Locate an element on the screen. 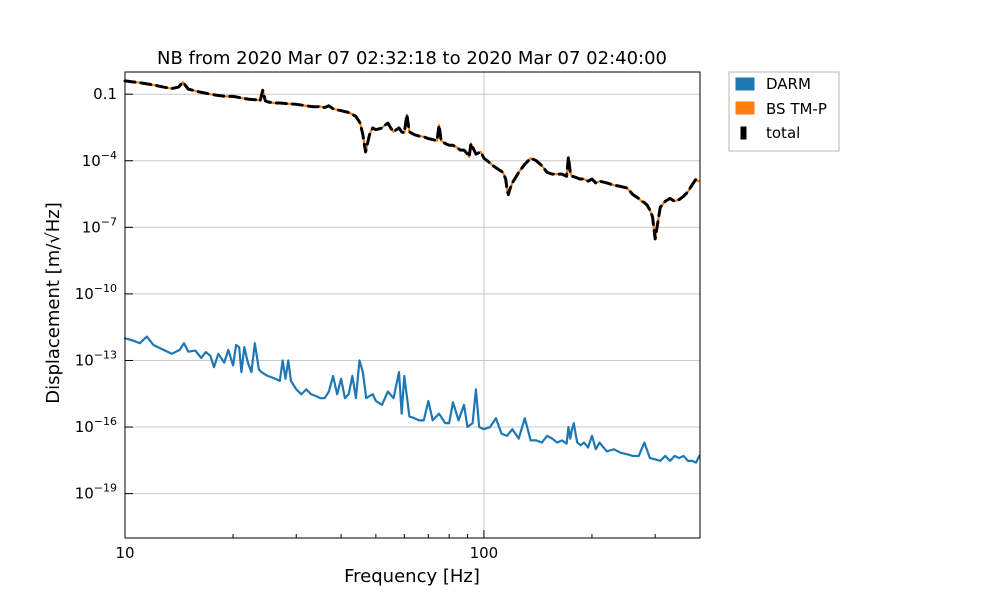  y-tick-label-4: 10⁻¹³ is located at coordinates (96, 358).